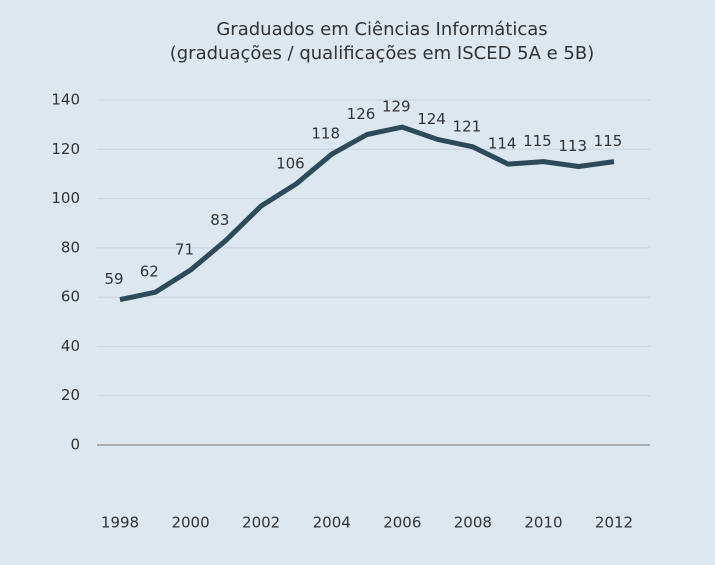 The image size is (715, 565). I want to click on y-tick-label: 20, so click(70, 395).